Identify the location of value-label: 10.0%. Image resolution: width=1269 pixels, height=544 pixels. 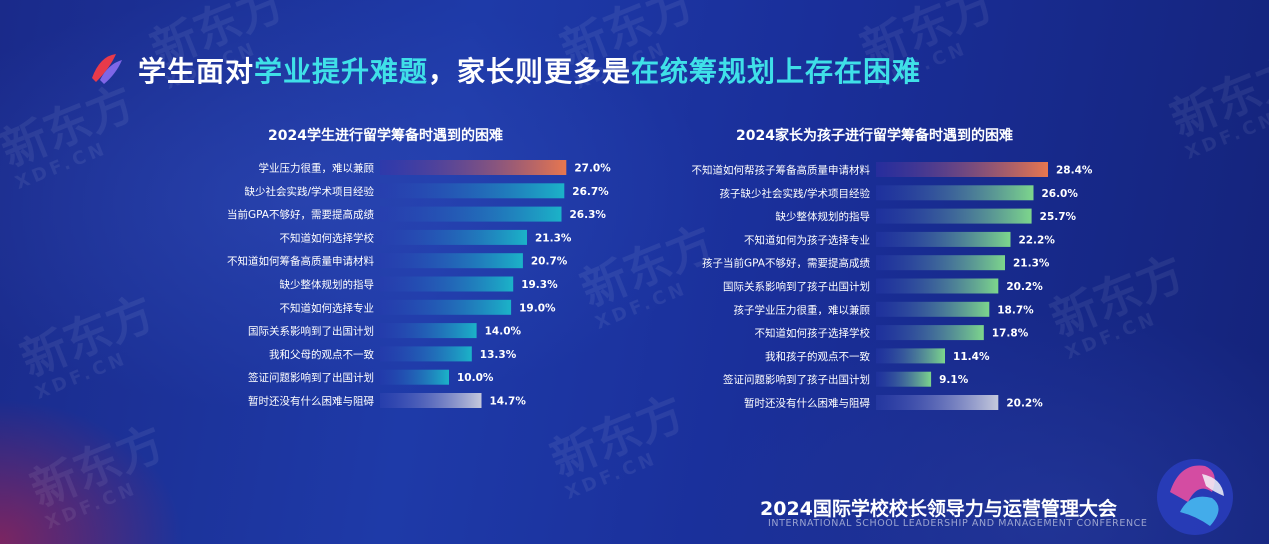
(475, 378).